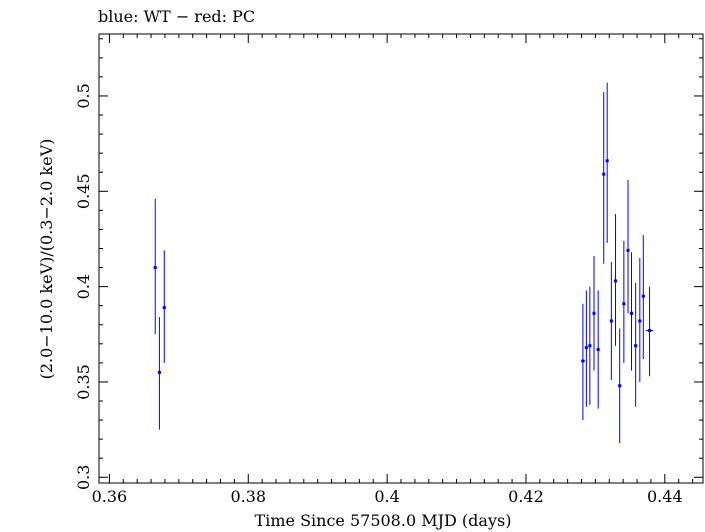  I want to click on x-axis-label: Time Since 57508.0 MJD (days), so click(383, 520).